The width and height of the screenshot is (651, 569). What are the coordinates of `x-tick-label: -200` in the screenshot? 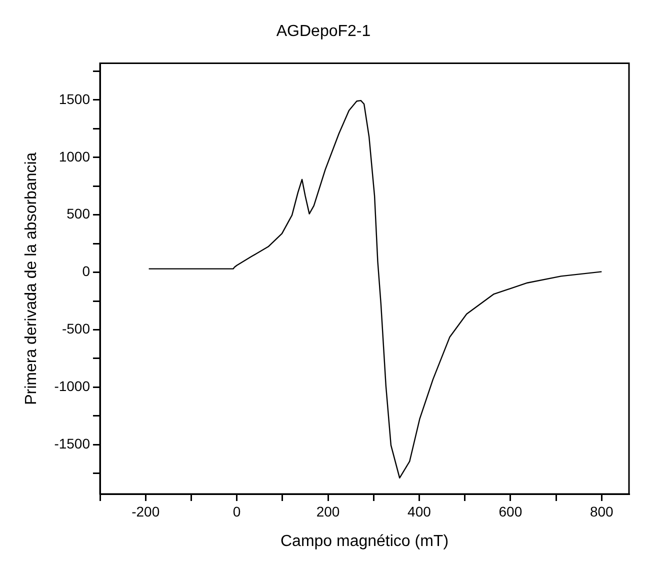 It's located at (146, 511).